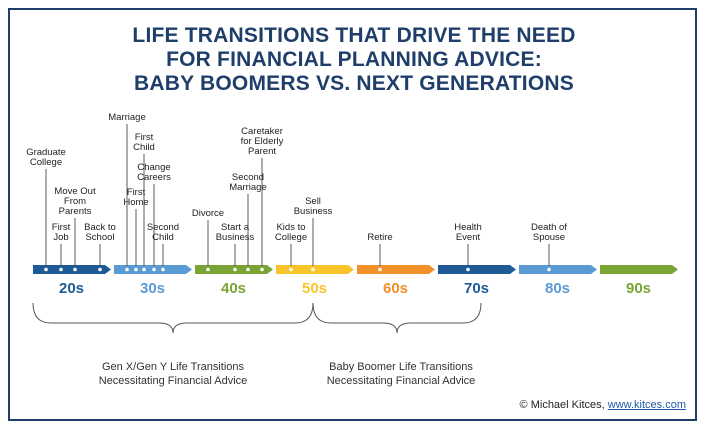 The image size is (708, 435). What do you see at coordinates (235, 232) in the screenshot?
I see `event-label: Start a Business` at bounding box center [235, 232].